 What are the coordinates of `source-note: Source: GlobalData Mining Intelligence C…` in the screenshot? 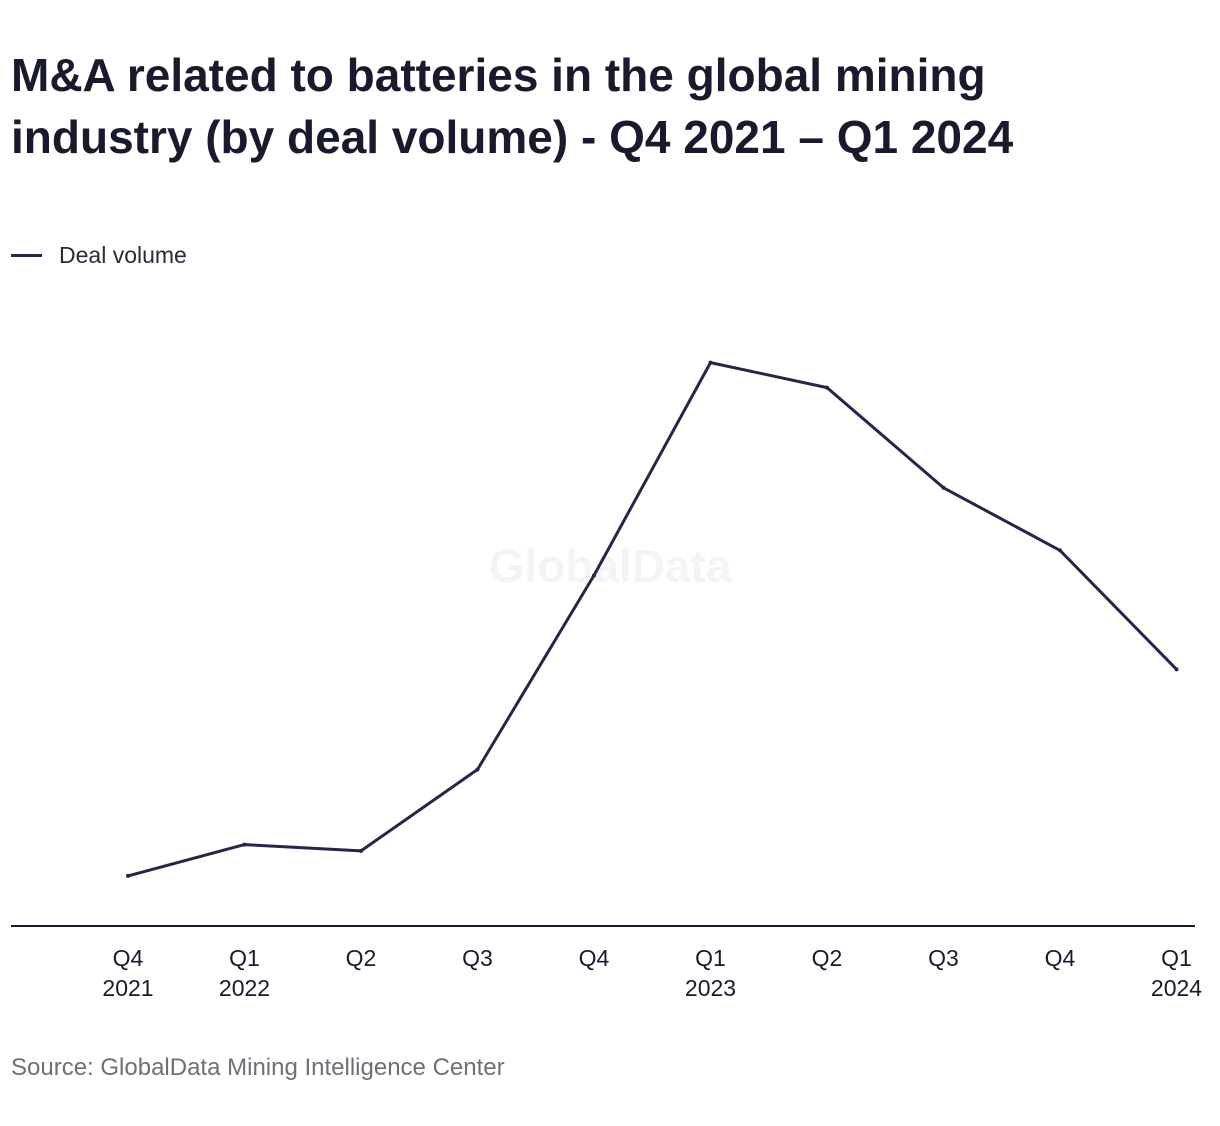 It's located at (258, 1067).